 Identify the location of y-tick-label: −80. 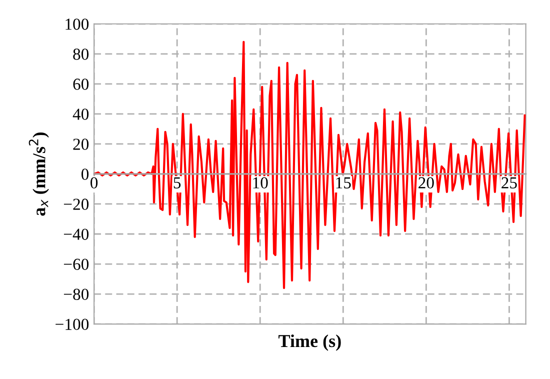
(76, 294).